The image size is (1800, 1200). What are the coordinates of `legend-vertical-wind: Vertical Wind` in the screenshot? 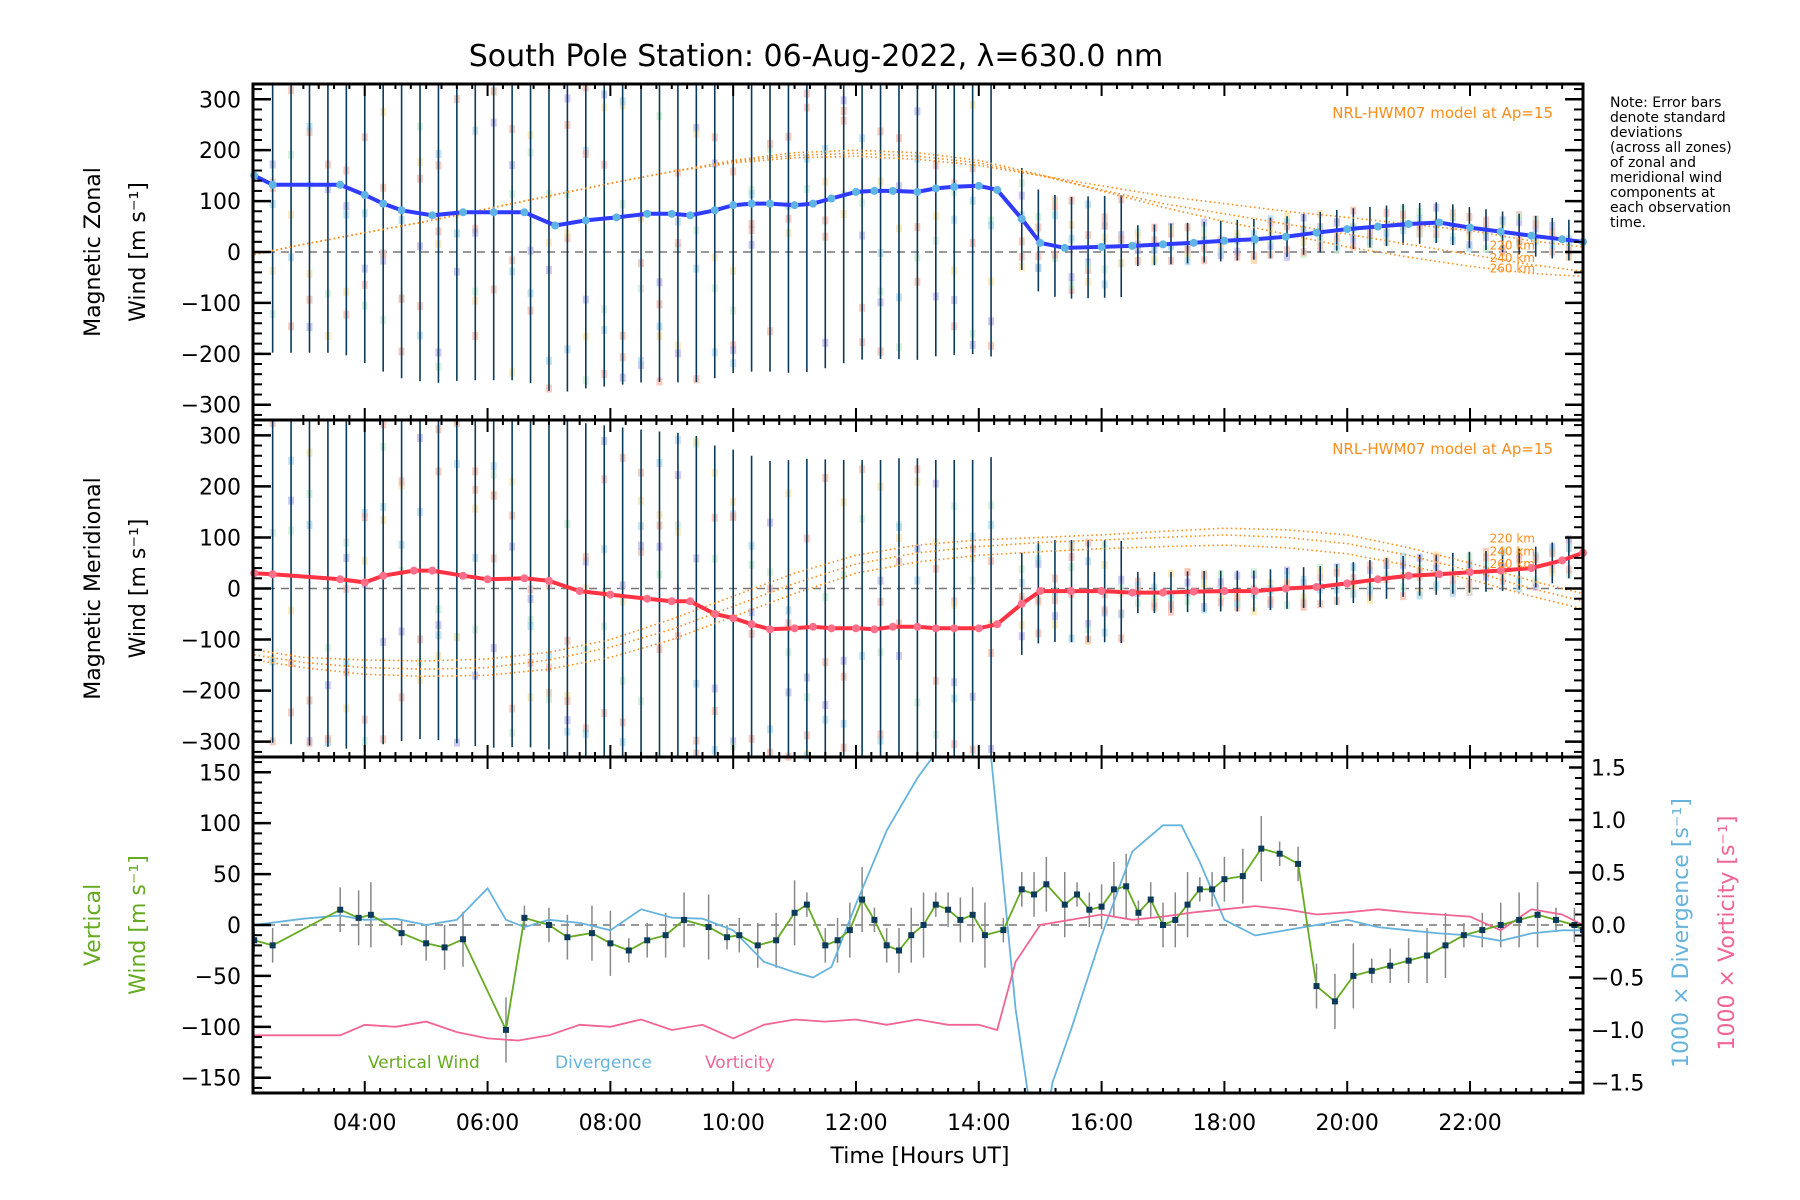 It's located at (424, 1063).